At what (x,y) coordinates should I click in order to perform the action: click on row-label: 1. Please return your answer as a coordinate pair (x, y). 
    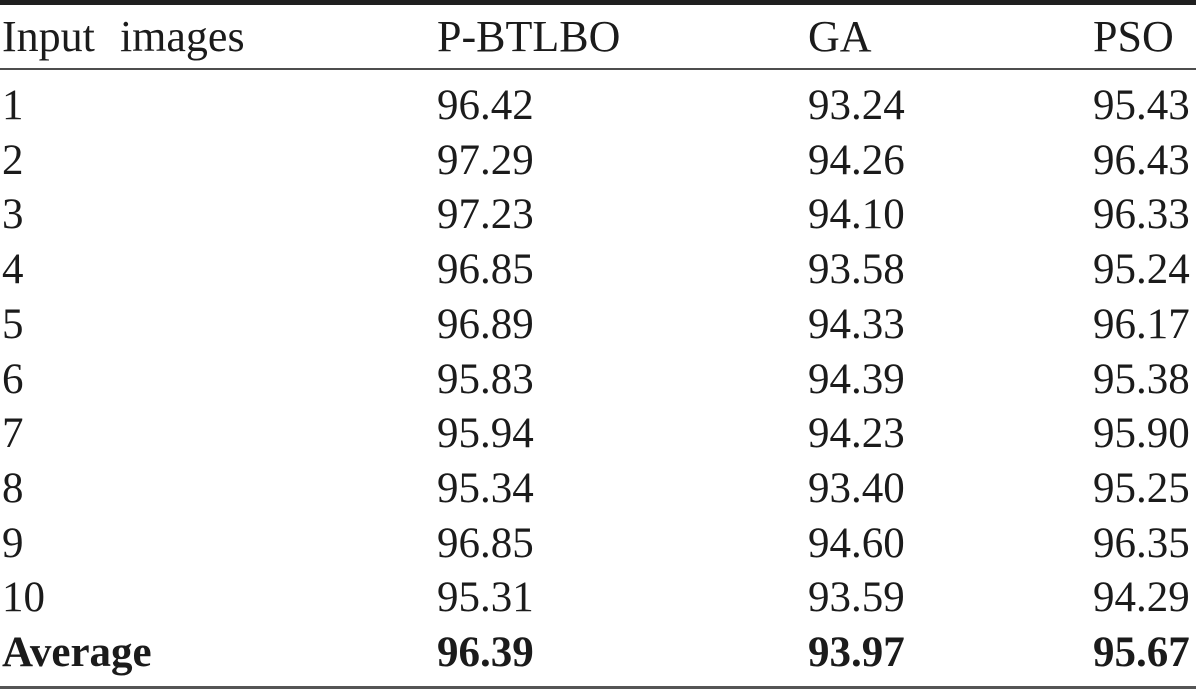
    Looking at the image, I should click on (13, 105).